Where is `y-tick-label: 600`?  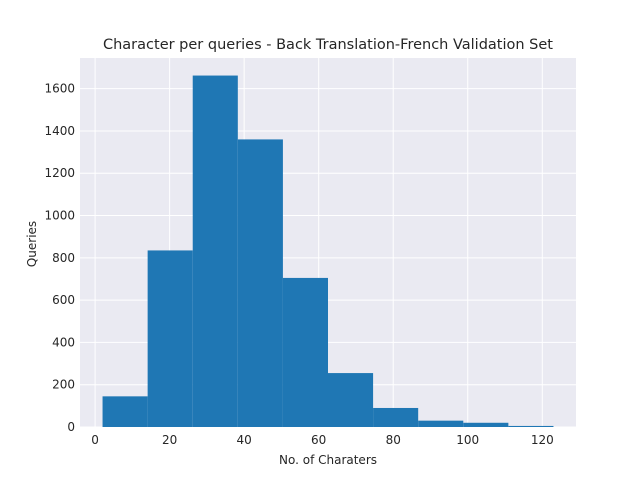 y-tick-label: 600 is located at coordinates (63, 300).